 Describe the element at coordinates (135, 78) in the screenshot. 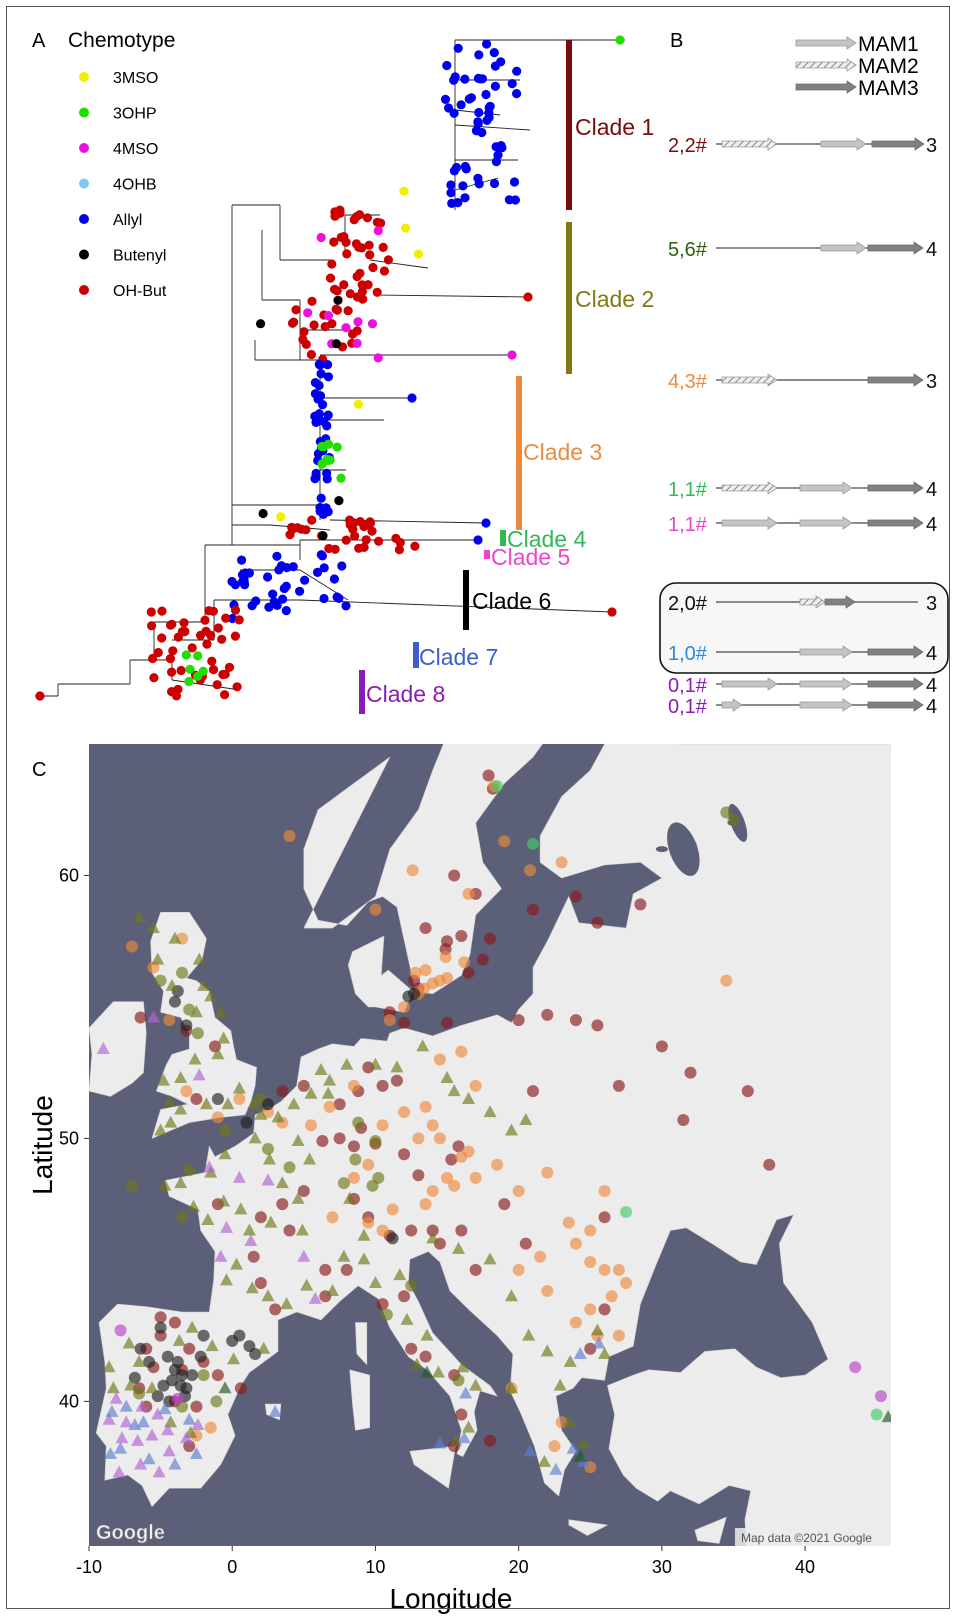

I see `legend-label: 3MSO` at that location.